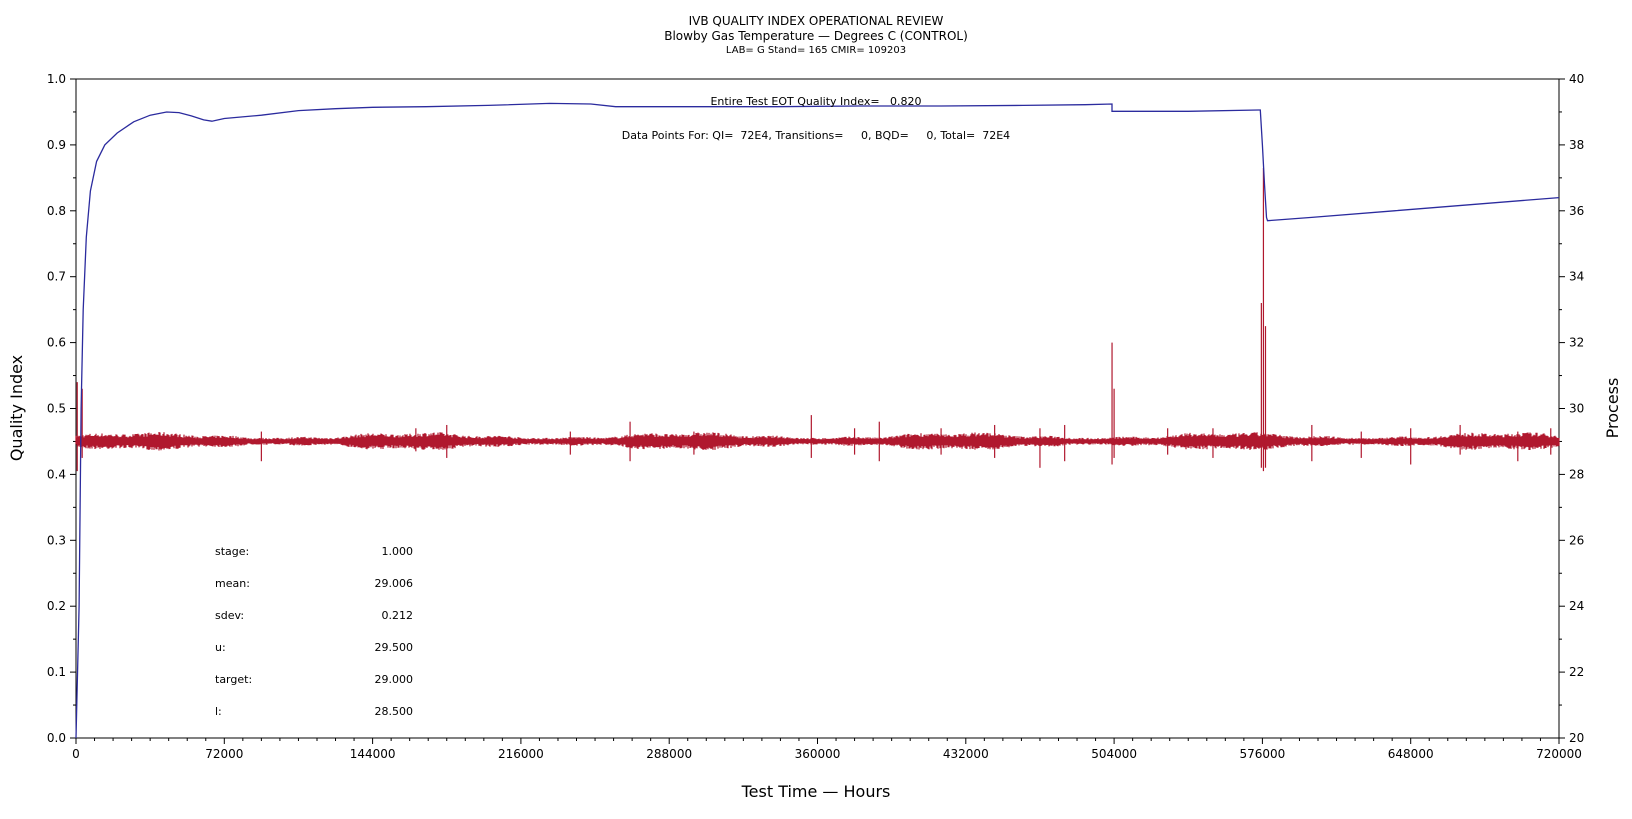 The image size is (1632, 819). What do you see at coordinates (521, 754) in the screenshot?
I see `x-tick-label: 216000` at bounding box center [521, 754].